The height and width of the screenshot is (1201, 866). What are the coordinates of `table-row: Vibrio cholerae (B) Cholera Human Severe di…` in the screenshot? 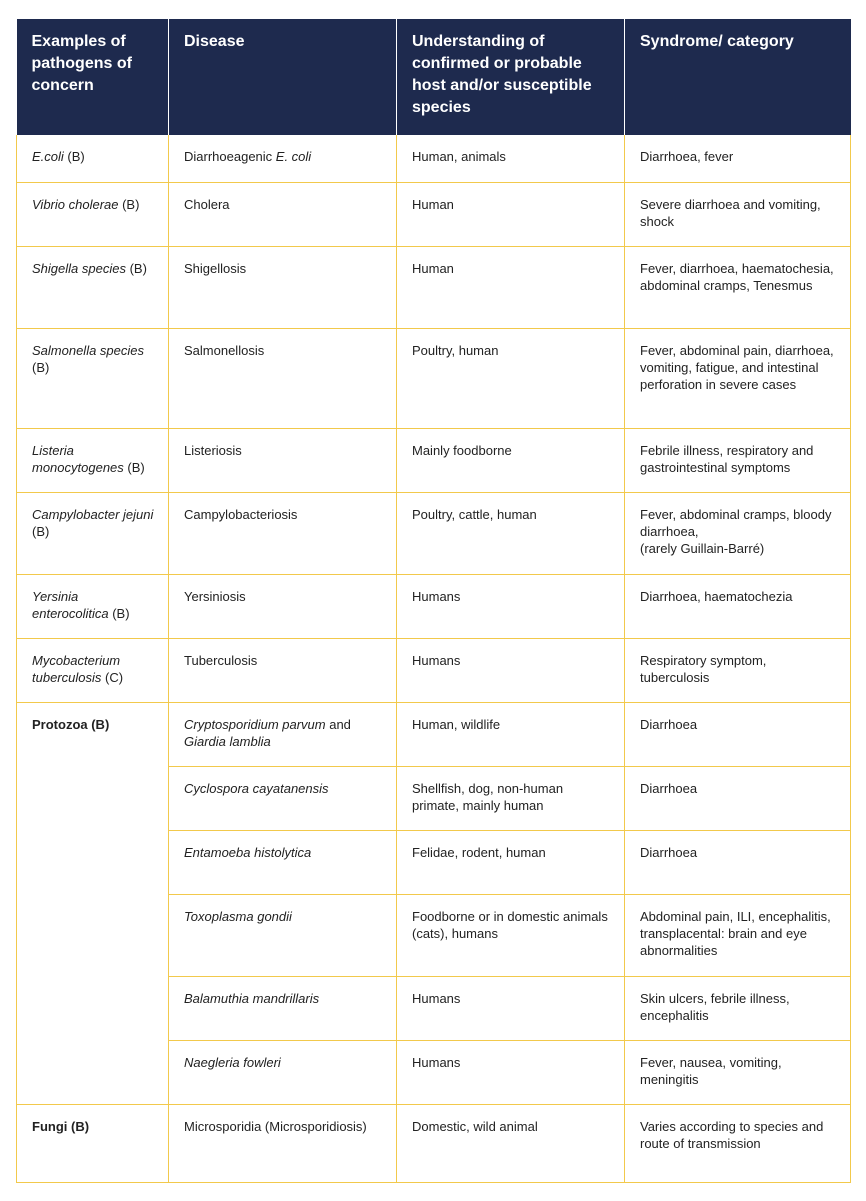 It's located at (433, 214).